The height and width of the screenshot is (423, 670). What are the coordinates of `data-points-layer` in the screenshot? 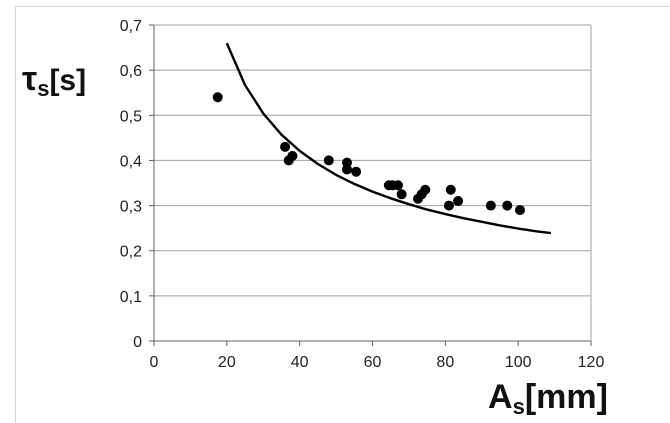 It's located at (368, 154).